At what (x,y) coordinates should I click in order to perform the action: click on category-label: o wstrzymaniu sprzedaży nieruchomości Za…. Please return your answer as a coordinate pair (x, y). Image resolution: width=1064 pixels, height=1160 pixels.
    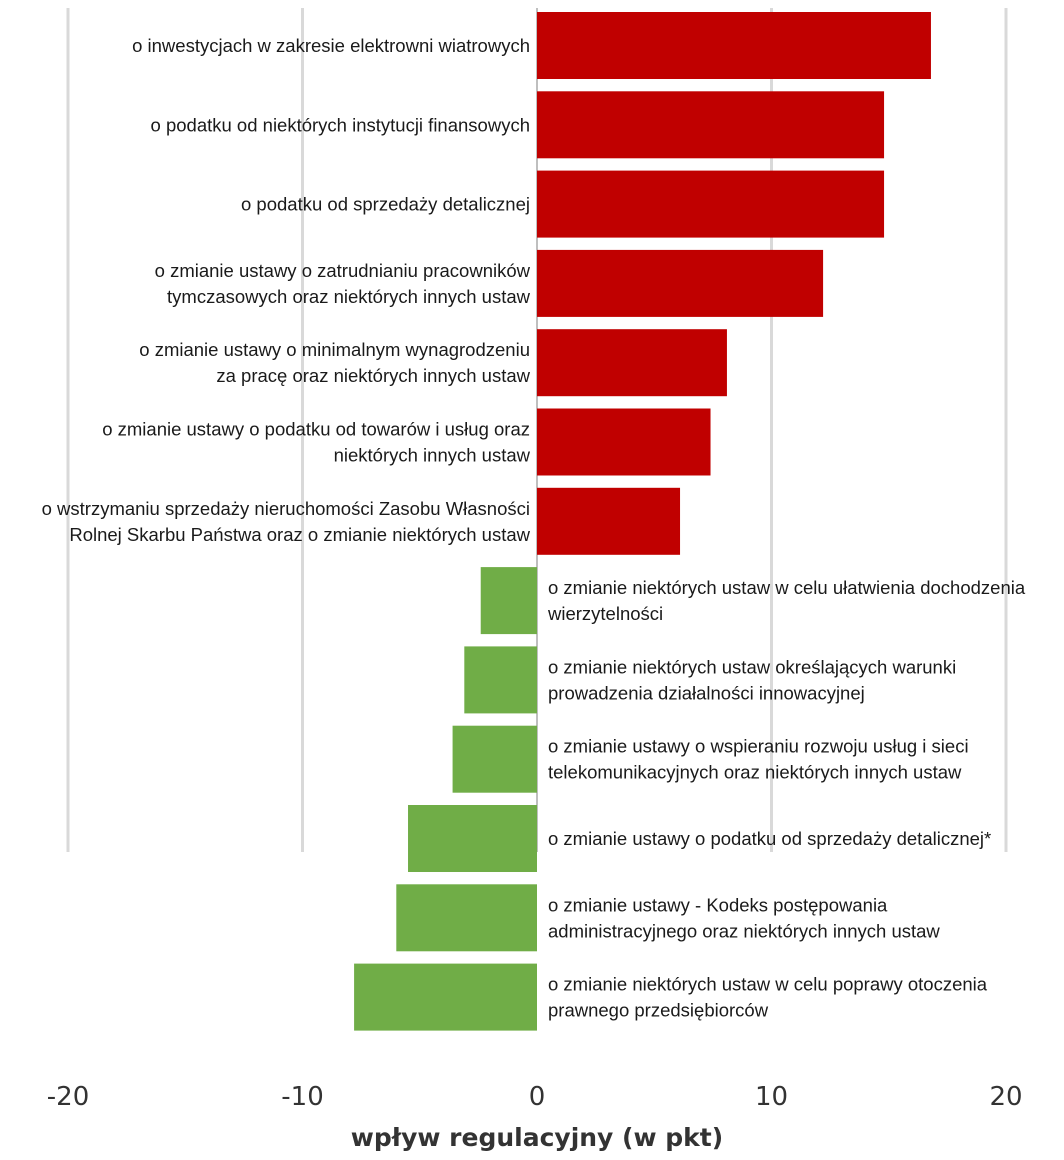
    Looking at the image, I should click on (286, 508).